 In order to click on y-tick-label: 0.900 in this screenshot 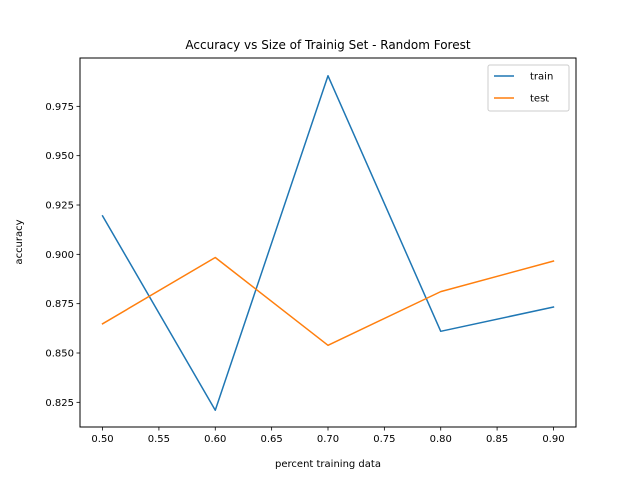, I will do `click(59, 255)`.